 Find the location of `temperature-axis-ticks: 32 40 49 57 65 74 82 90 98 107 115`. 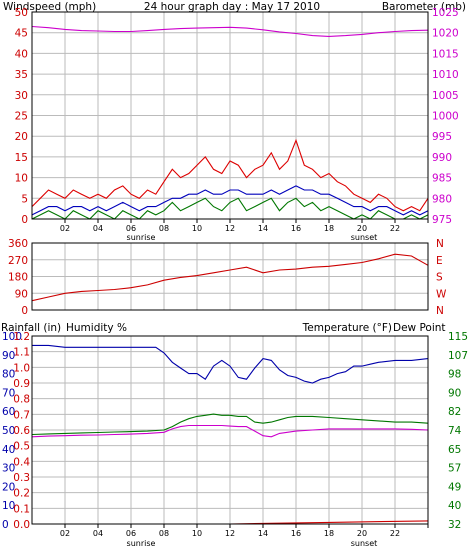

temperature-axis-ticks: 32 40 49 57 65 74 82 90 98 107 115 is located at coordinates (458, 431).